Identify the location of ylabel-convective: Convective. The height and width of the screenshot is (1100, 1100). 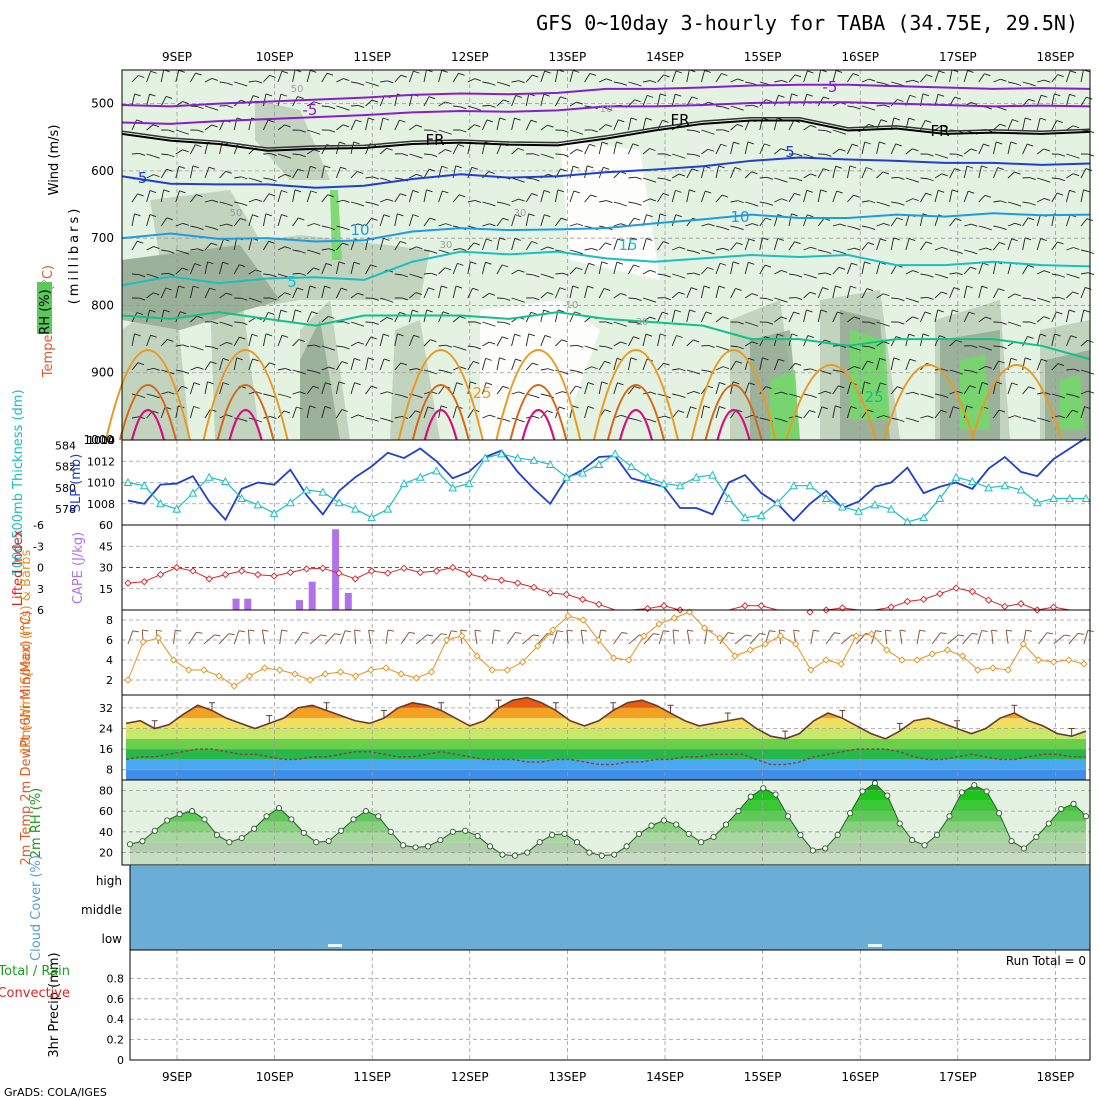
(35, 993).